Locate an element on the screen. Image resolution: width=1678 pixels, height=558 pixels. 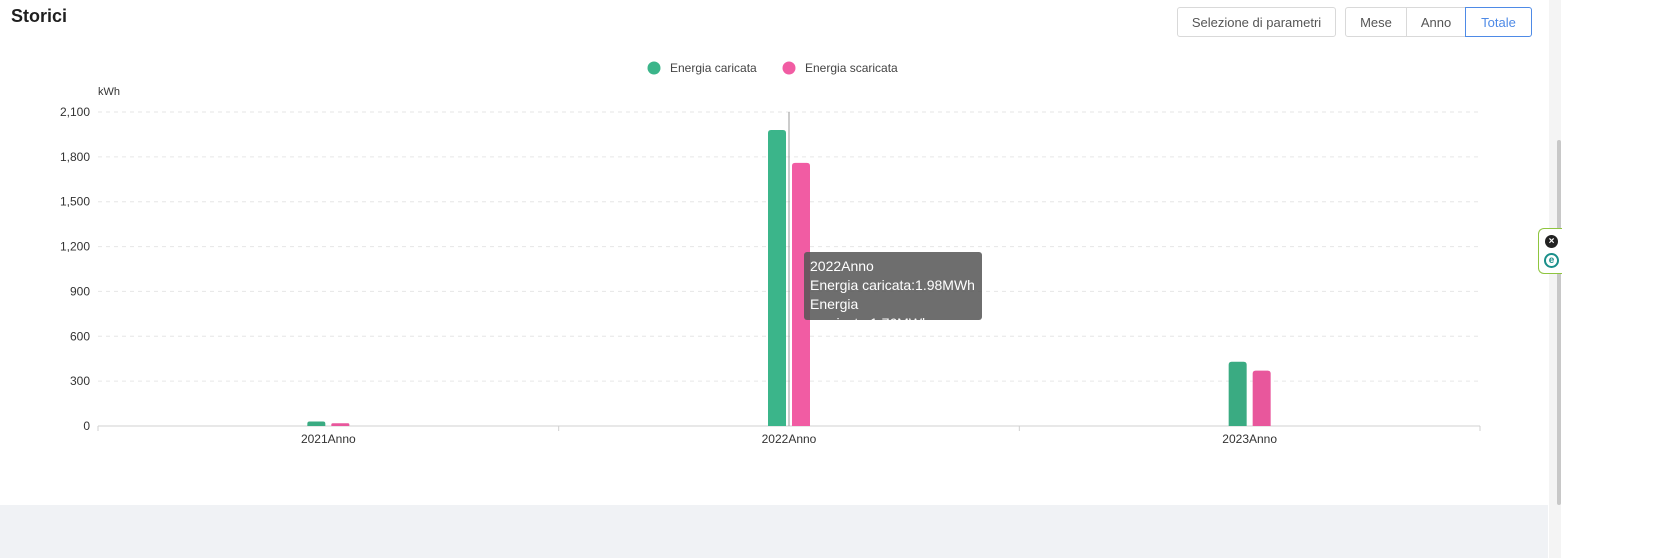
page-title: Storici is located at coordinates (39, 16).